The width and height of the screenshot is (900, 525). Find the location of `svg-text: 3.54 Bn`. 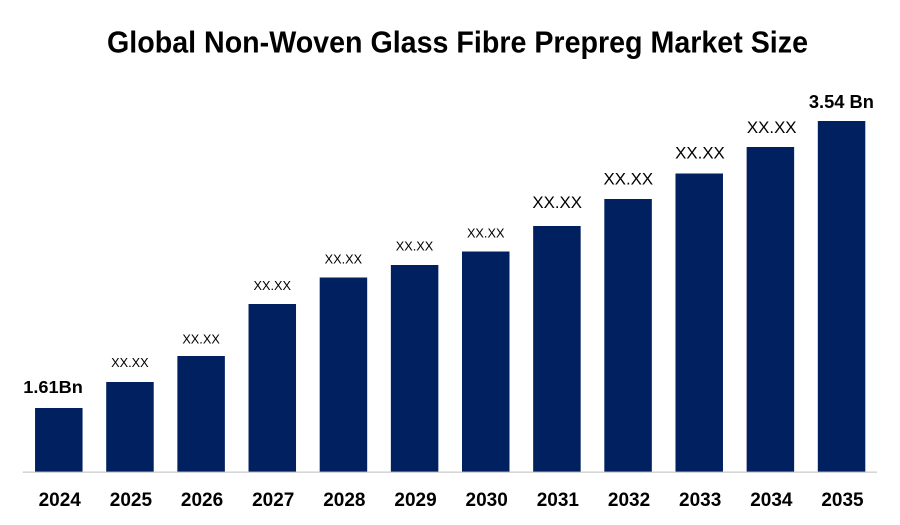

svg-text: 3.54 Bn is located at coordinates (841, 101).